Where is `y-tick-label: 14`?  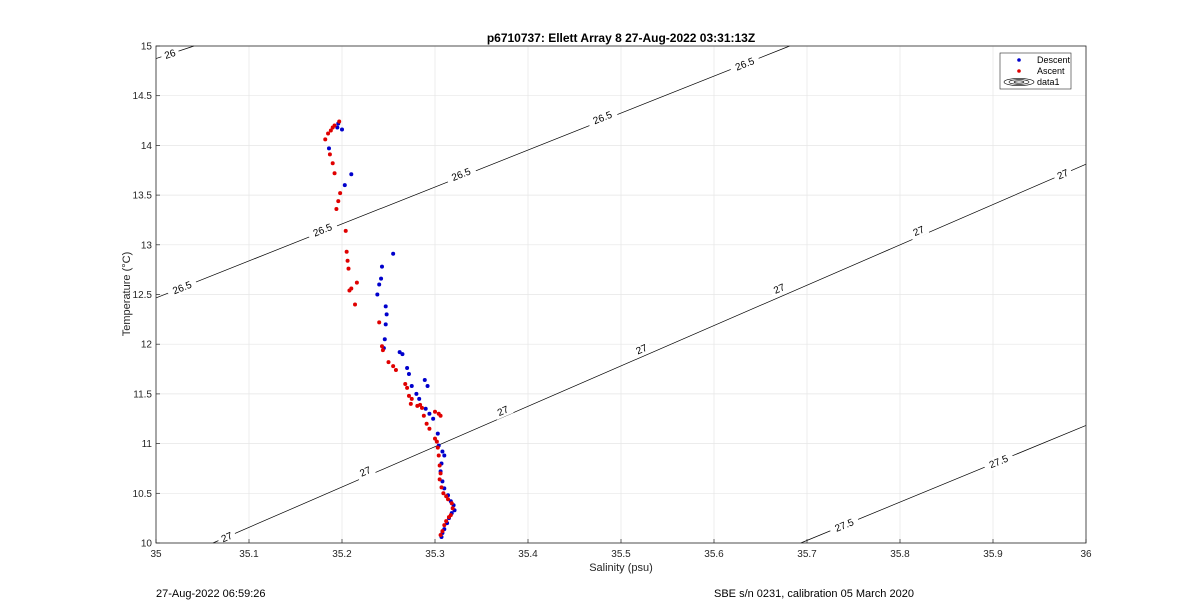 y-tick-label: 14 is located at coordinates (147, 146).